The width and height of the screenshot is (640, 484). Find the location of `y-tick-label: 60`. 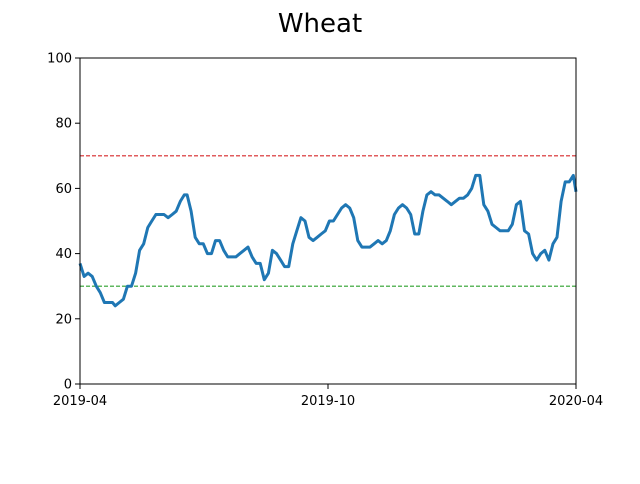

y-tick-label: 60 is located at coordinates (63, 189).